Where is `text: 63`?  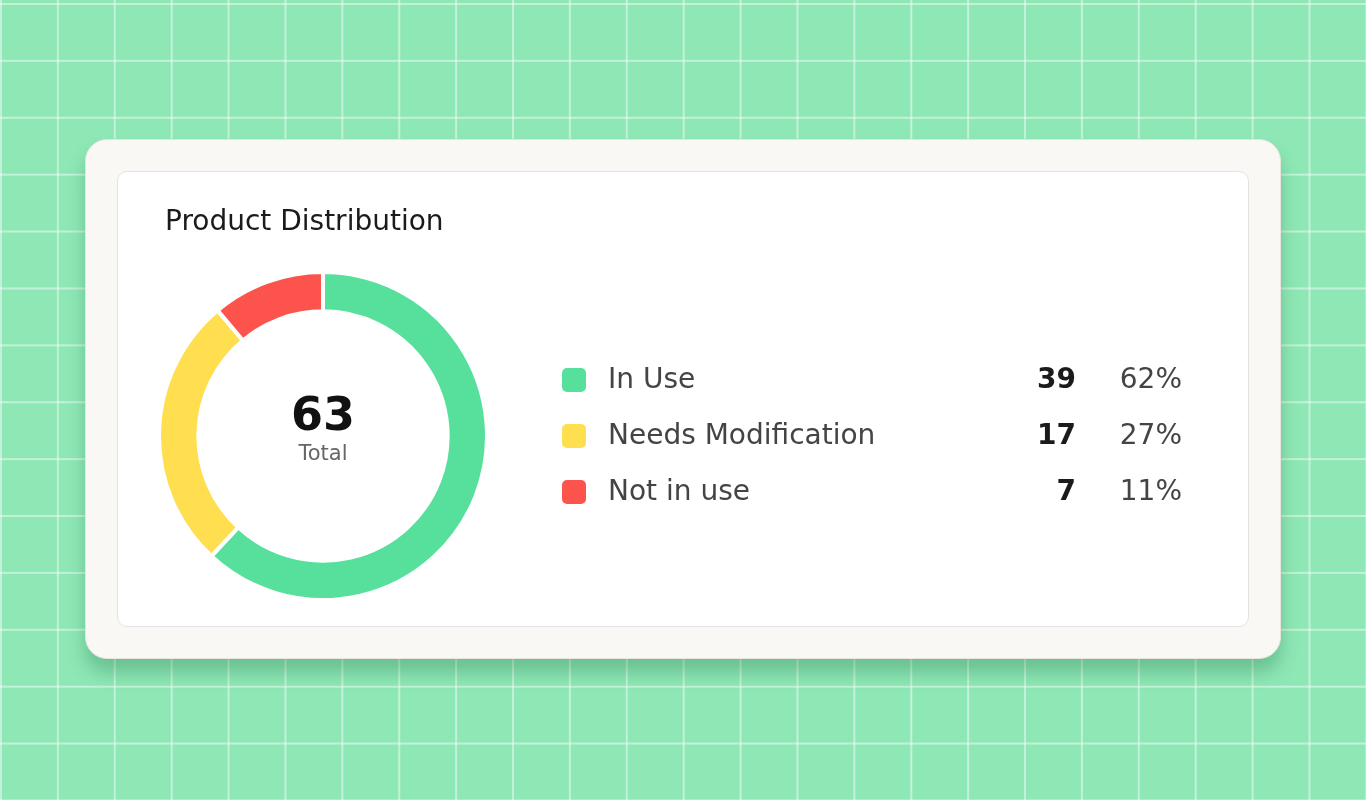 text: 63 is located at coordinates (323, 414).